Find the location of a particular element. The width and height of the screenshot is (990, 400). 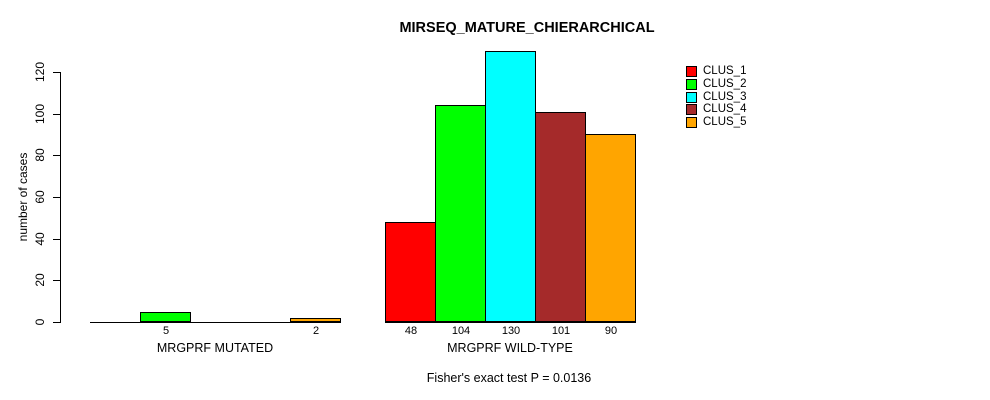

y-tick-label: 0 is located at coordinates (40, 322).